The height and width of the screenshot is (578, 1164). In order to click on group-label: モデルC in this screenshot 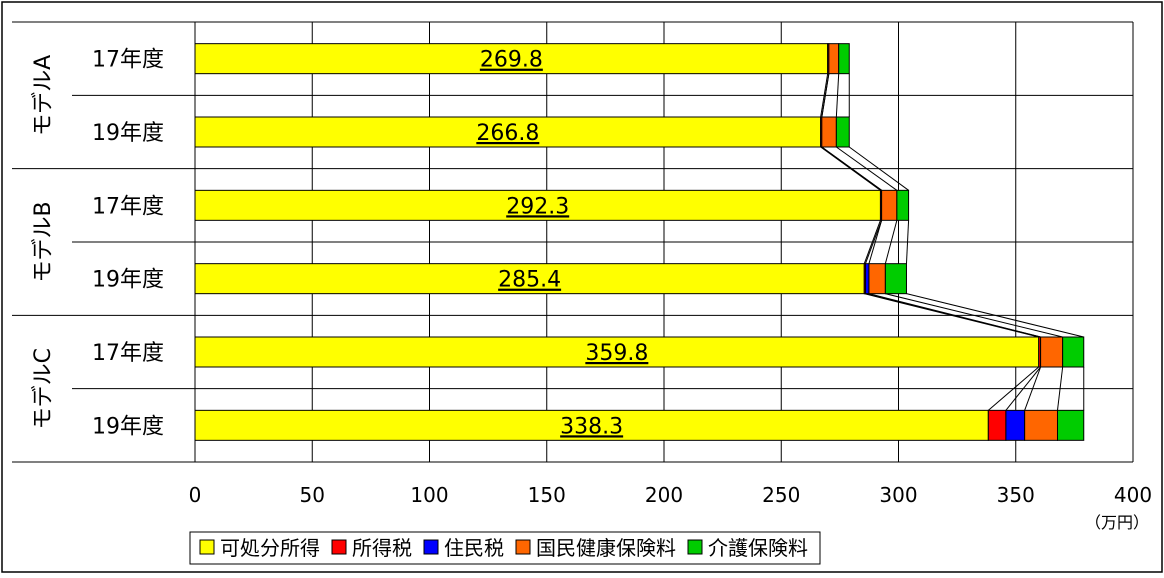, I will do `click(43, 388)`.